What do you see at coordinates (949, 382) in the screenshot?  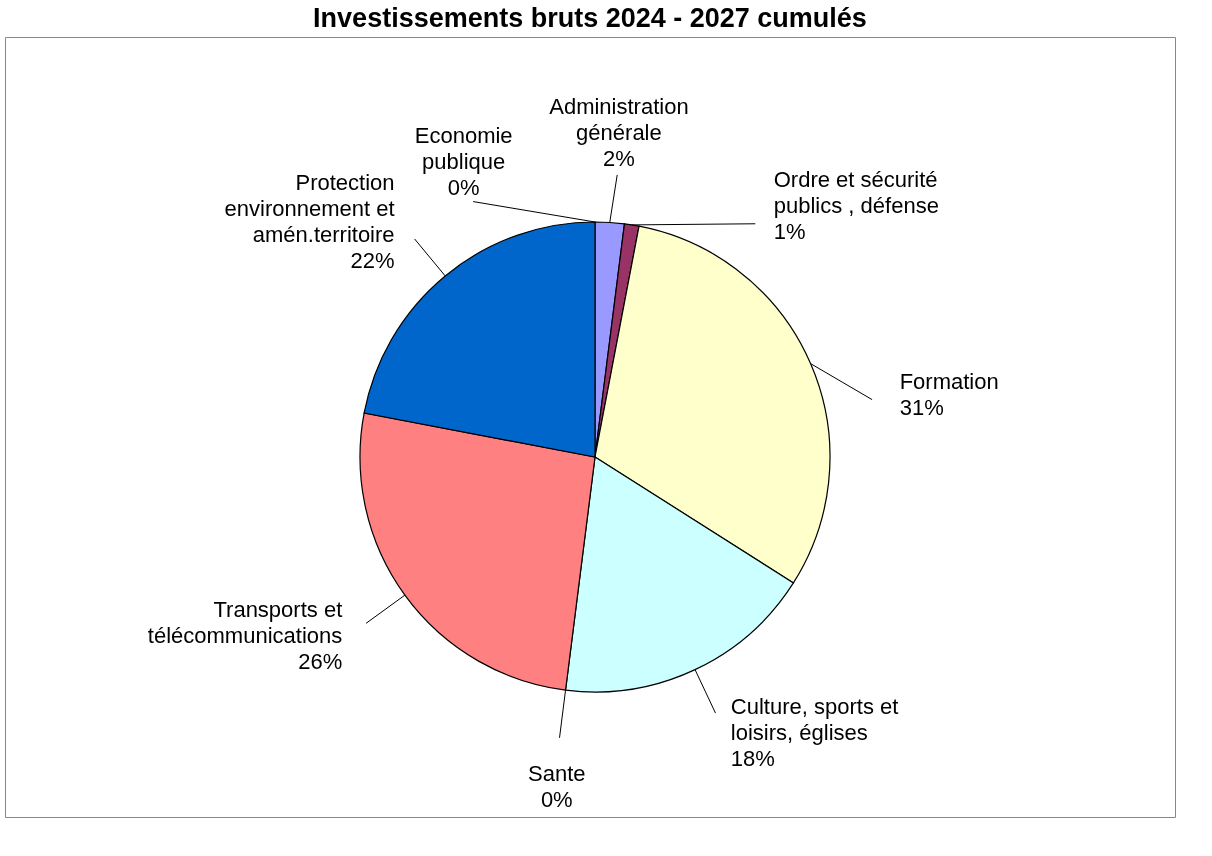 I see `legend-label: Formation` at bounding box center [949, 382].